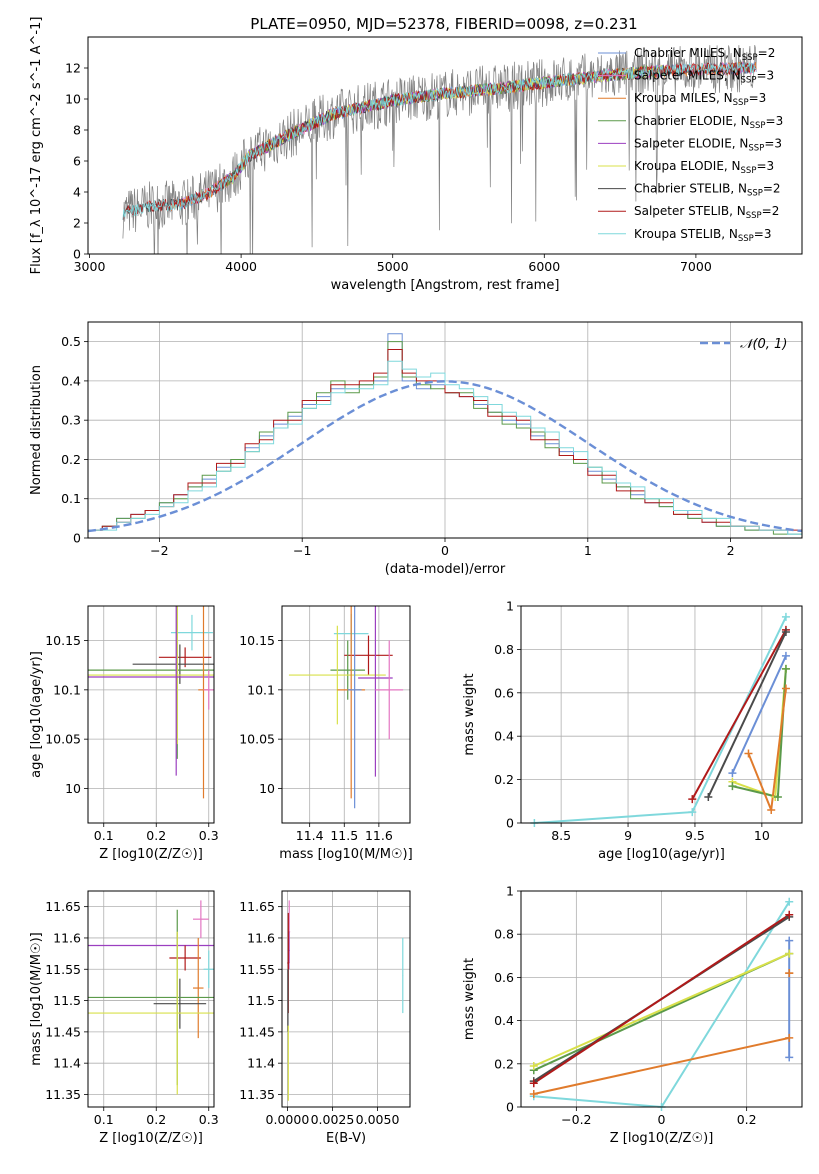 This screenshot has height=1174, width=819. I want to click on mass-vs-Z-ytick-label: 11.45, so click(63, 1031).